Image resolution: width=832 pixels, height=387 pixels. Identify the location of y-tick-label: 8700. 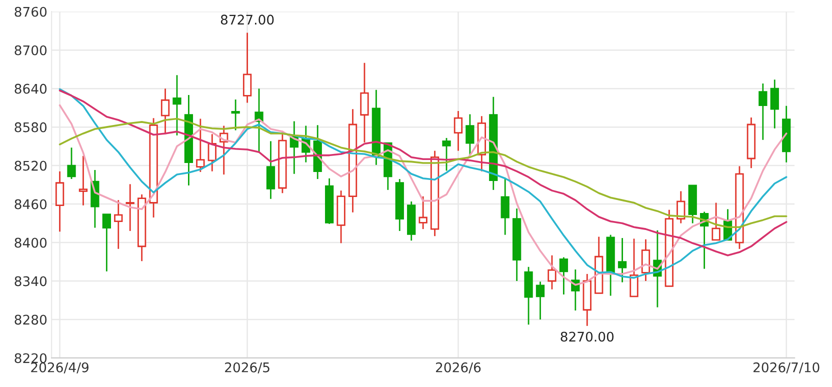
(30, 50).